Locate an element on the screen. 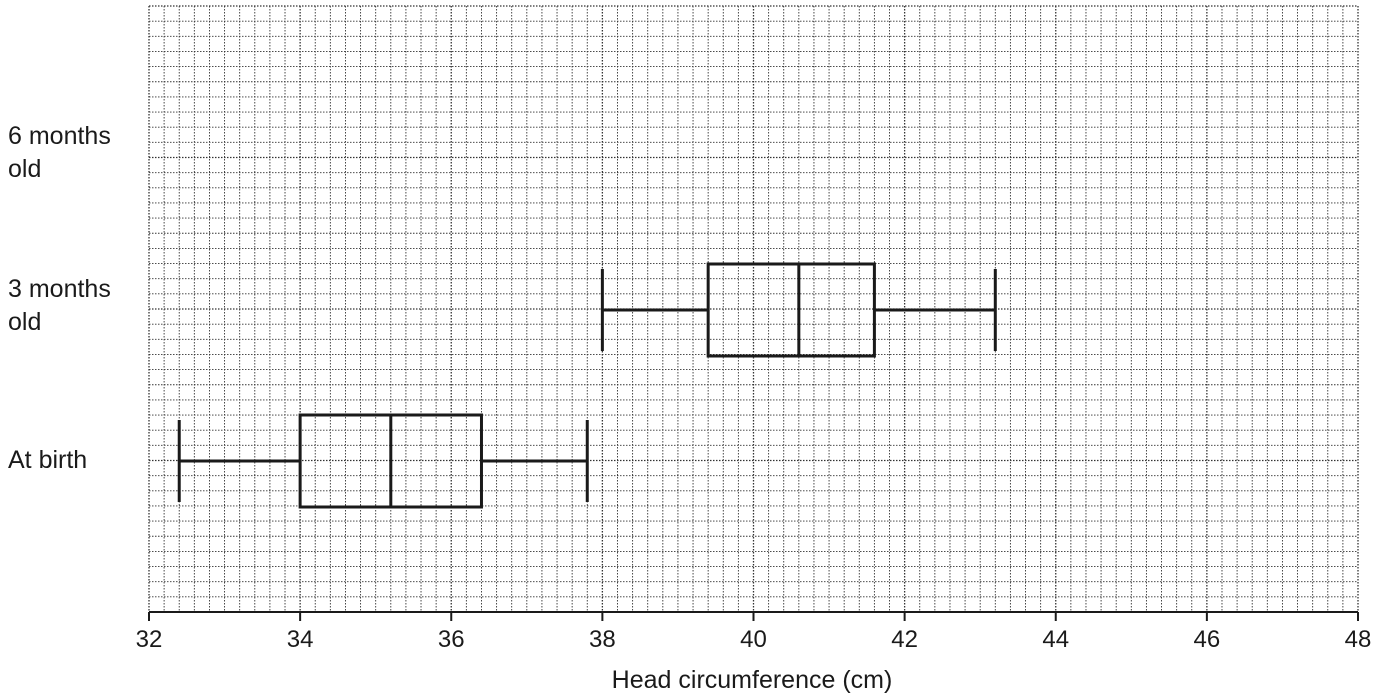 Image resolution: width=1392 pixels, height=698 pixels. x-axis: 32 34 36 38 40 42 44 46 48 is located at coordinates (754, 632).